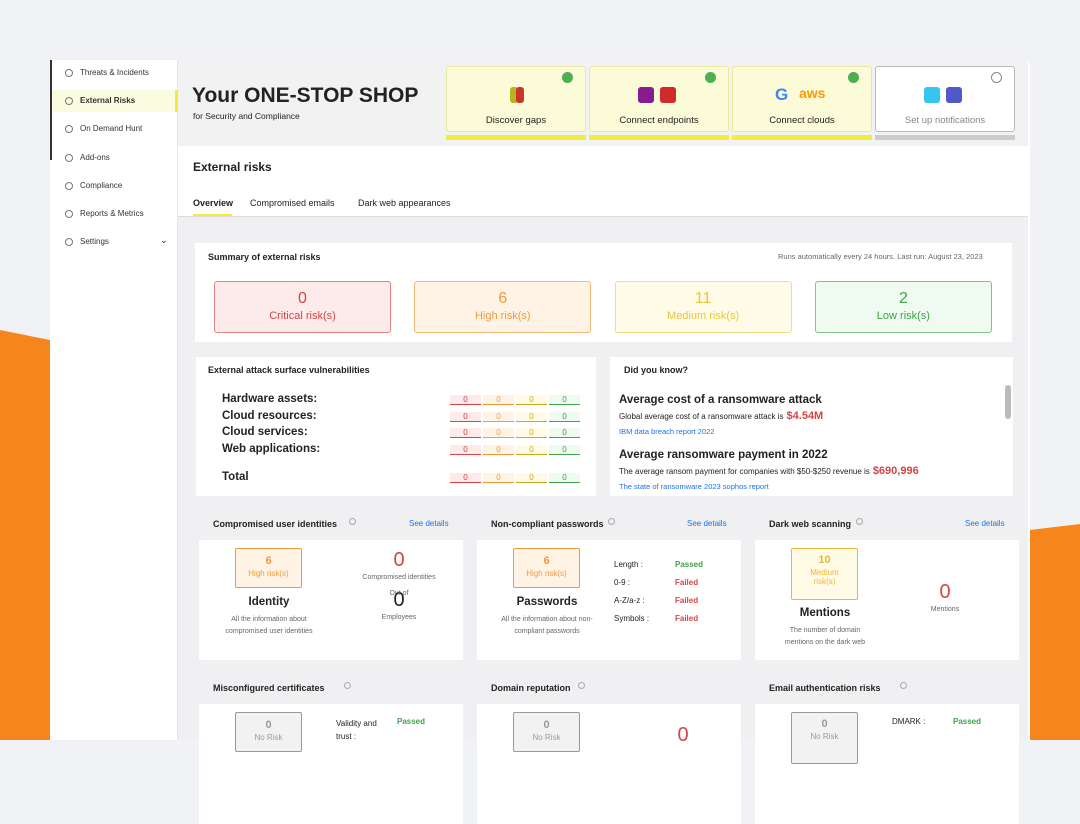 The height and width of the screenshot is (824, 1080). Describe the element at coordinates (503, 298) in the screenshot. I see `risk-count: 6` at that location.